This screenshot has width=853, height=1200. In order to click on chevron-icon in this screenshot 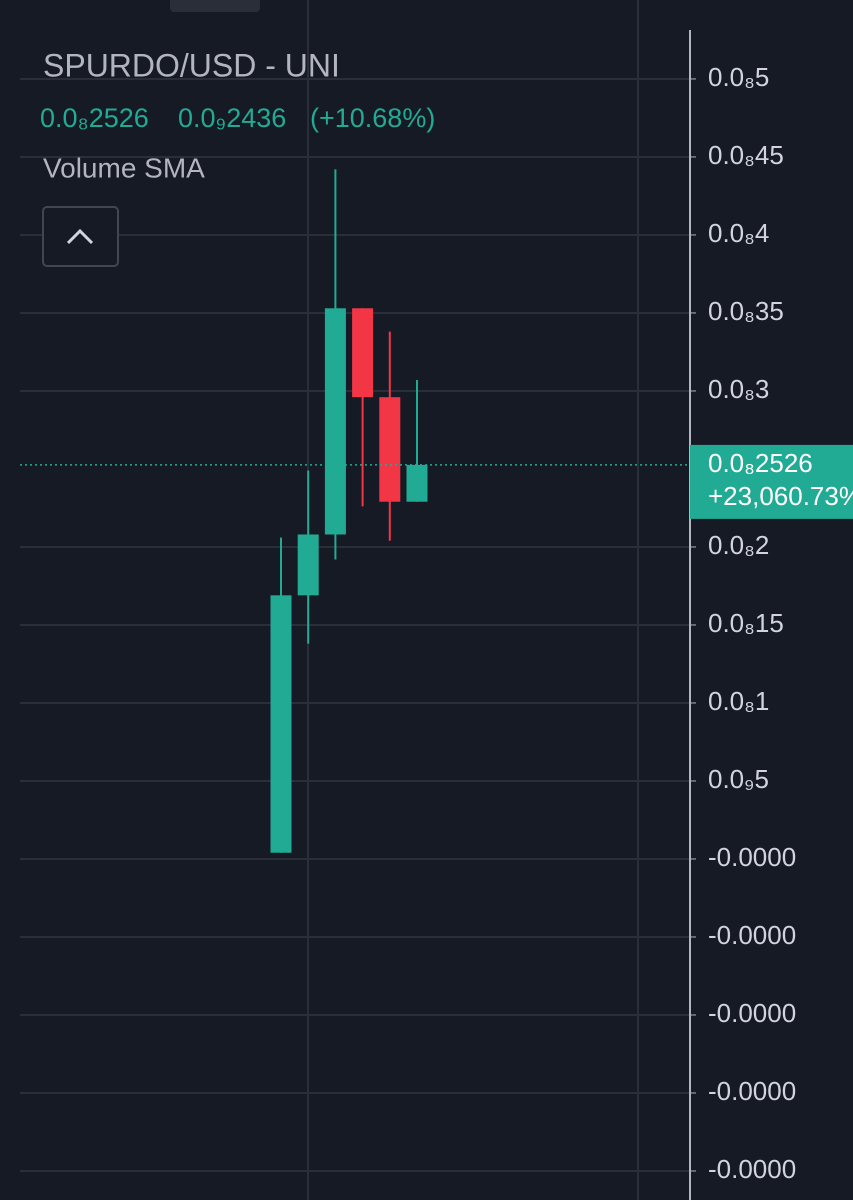, I will do `click(80, 236)`.